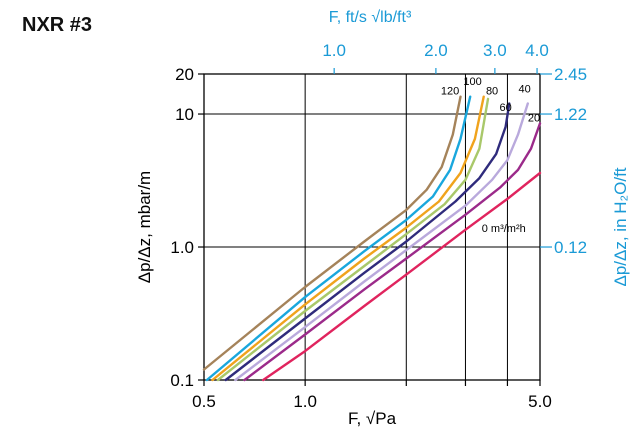 The width and height of the screenshot is (635, 428). I want to click on y-axis-label-left: Δp/Δz, mbar/m, so click(144, 227).